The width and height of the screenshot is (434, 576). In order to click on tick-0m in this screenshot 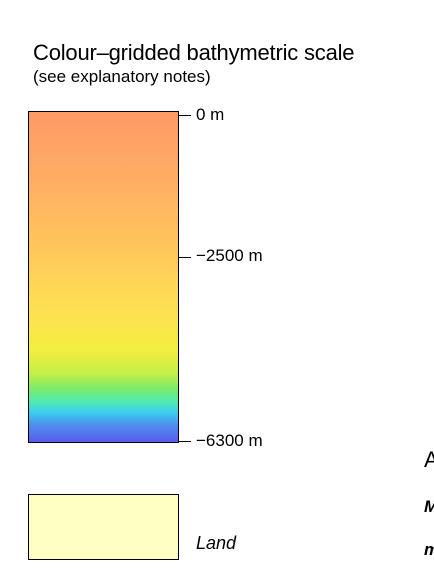, I will do `click(184, 115)`.